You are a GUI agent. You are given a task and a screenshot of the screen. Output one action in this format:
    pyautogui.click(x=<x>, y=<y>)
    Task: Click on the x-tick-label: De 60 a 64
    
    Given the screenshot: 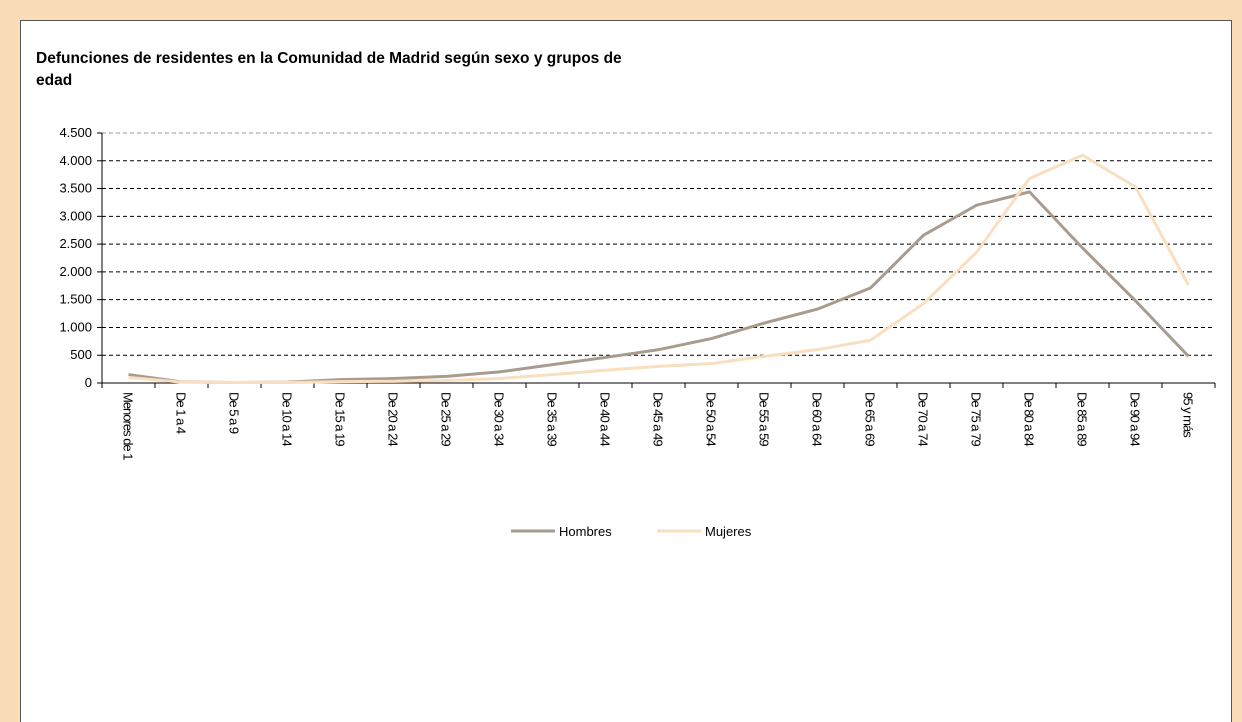 What is the action you would take?
    pyautogui.click(x=817, y=419)
    